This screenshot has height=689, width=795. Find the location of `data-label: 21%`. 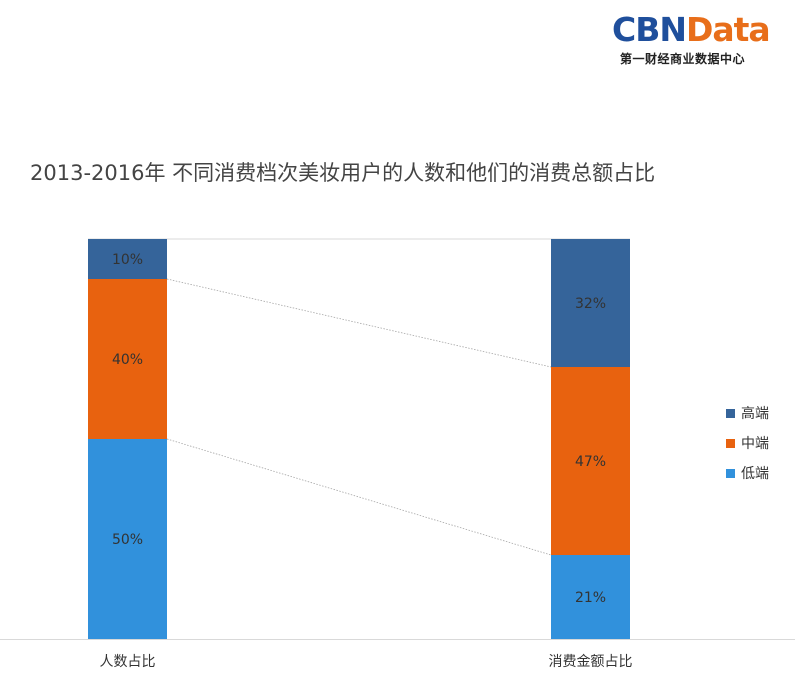

data-label: 21% is located at coordinates (590, 598).